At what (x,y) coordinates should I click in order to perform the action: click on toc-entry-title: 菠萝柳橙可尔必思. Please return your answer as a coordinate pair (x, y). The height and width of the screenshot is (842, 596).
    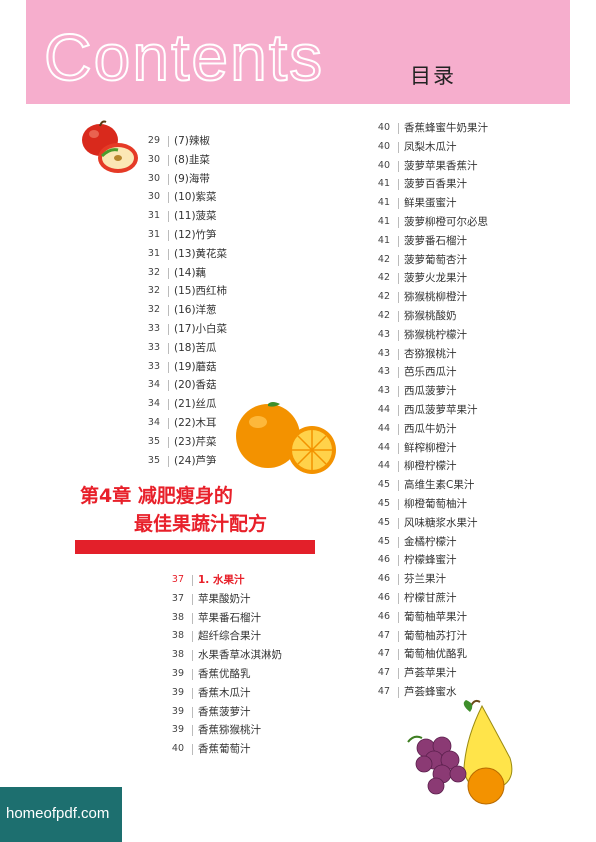
    Looking at the image, I should click on (446, 222).